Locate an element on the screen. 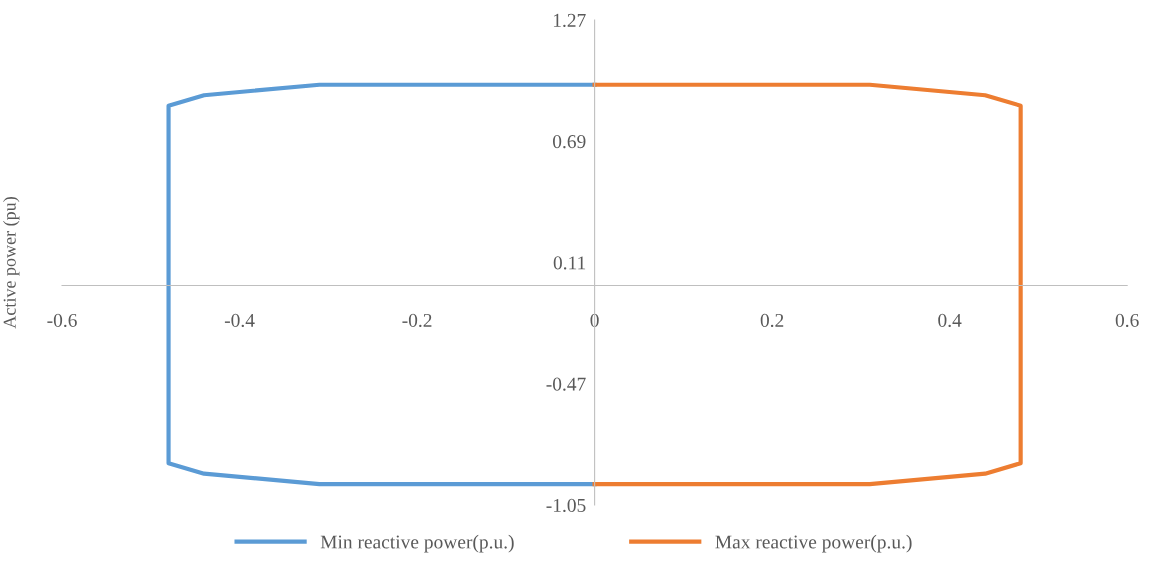  legend-label: Max reactive power(p.u.) is located at coordinates (813, 543).